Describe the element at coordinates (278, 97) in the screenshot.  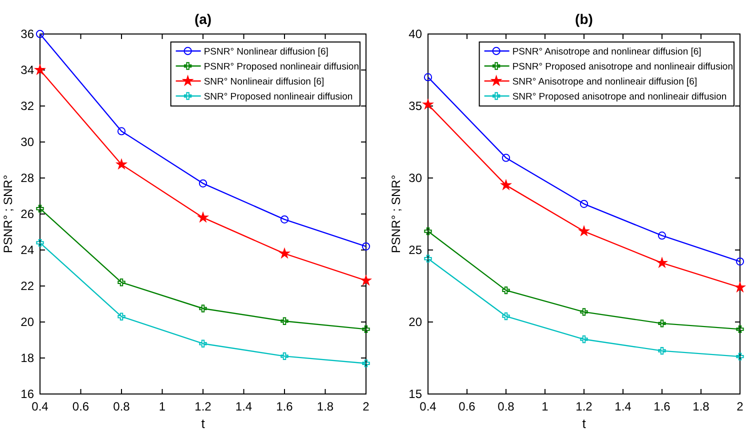
I see `legend-label: SNR° Proposed nonlineair diffusion` at that location.